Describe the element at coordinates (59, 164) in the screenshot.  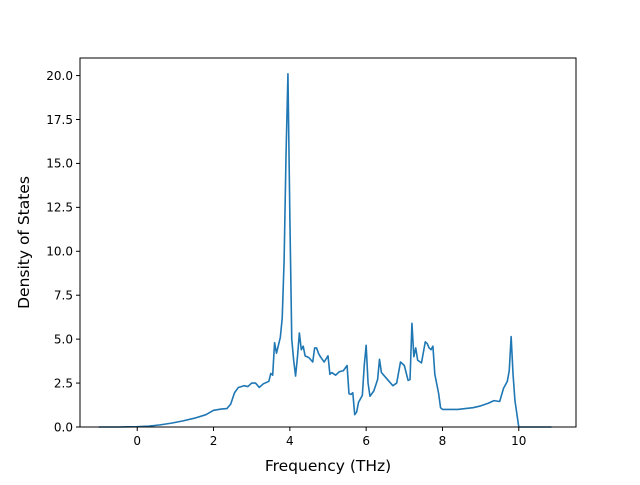
I see `y-tick-label: 15.0` at that location.